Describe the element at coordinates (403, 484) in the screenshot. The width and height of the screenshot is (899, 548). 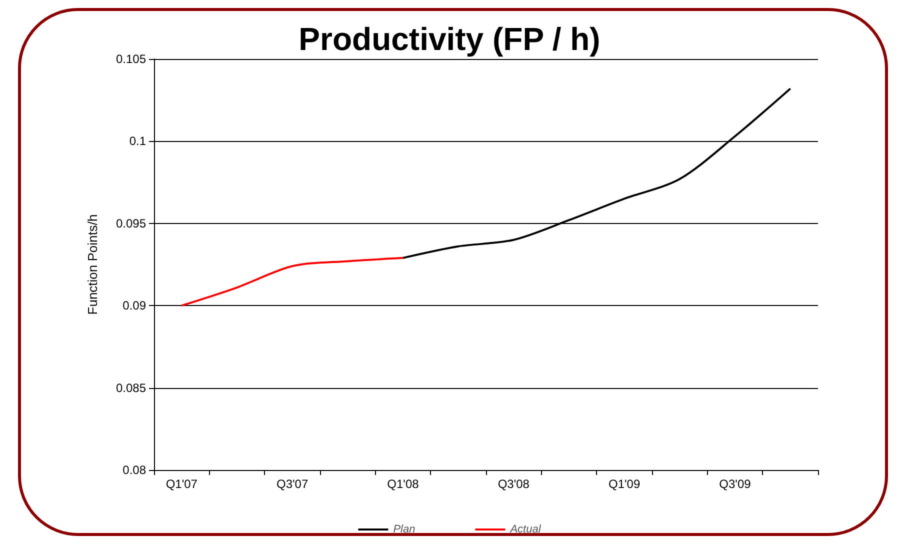
I see `x-tick-label: Q1'08` at that location.